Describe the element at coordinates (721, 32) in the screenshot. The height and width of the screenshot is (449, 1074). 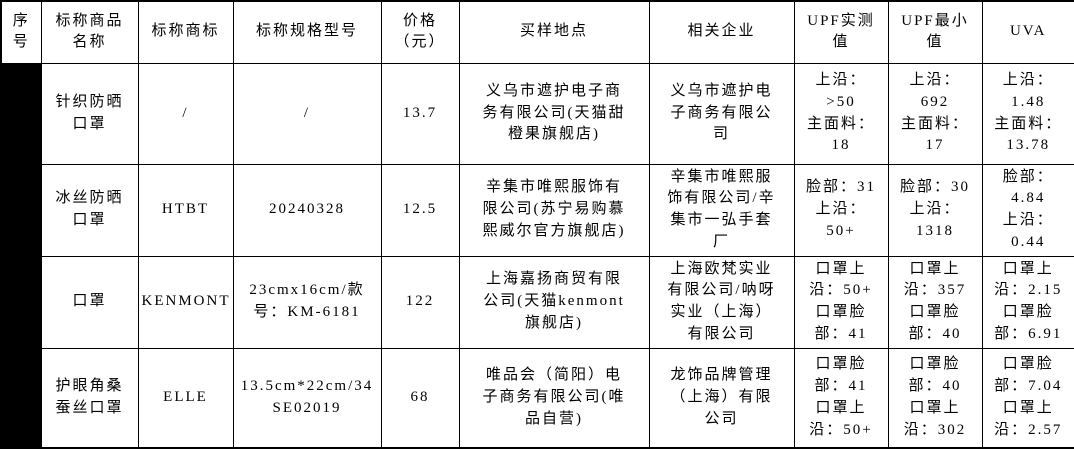
I see `col-header-related-company: 相关企业` at that location.